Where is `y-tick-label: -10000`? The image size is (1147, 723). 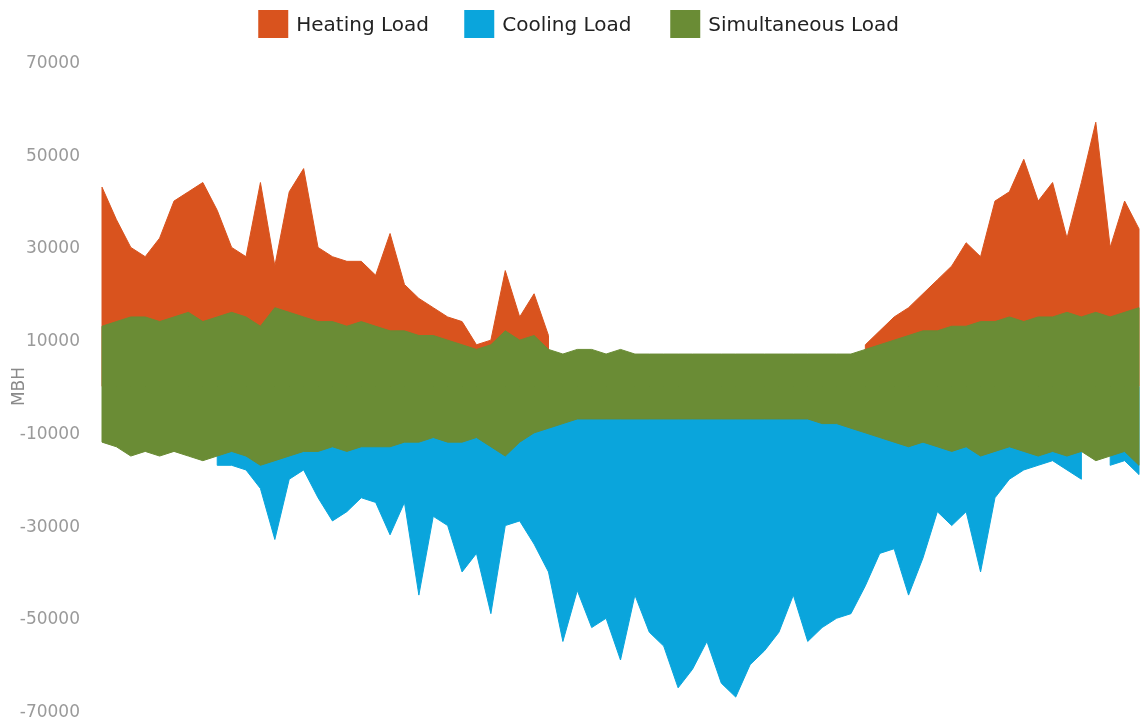
y-tick-label: -10000 is located at coordinates (49, 432).